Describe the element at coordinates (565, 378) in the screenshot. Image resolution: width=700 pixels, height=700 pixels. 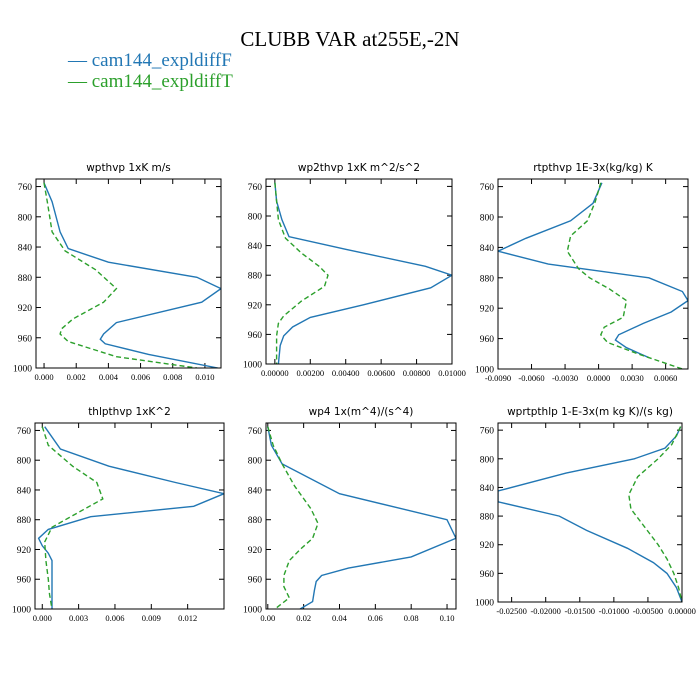
I see `x-tick-label: -0.0030` at that location.